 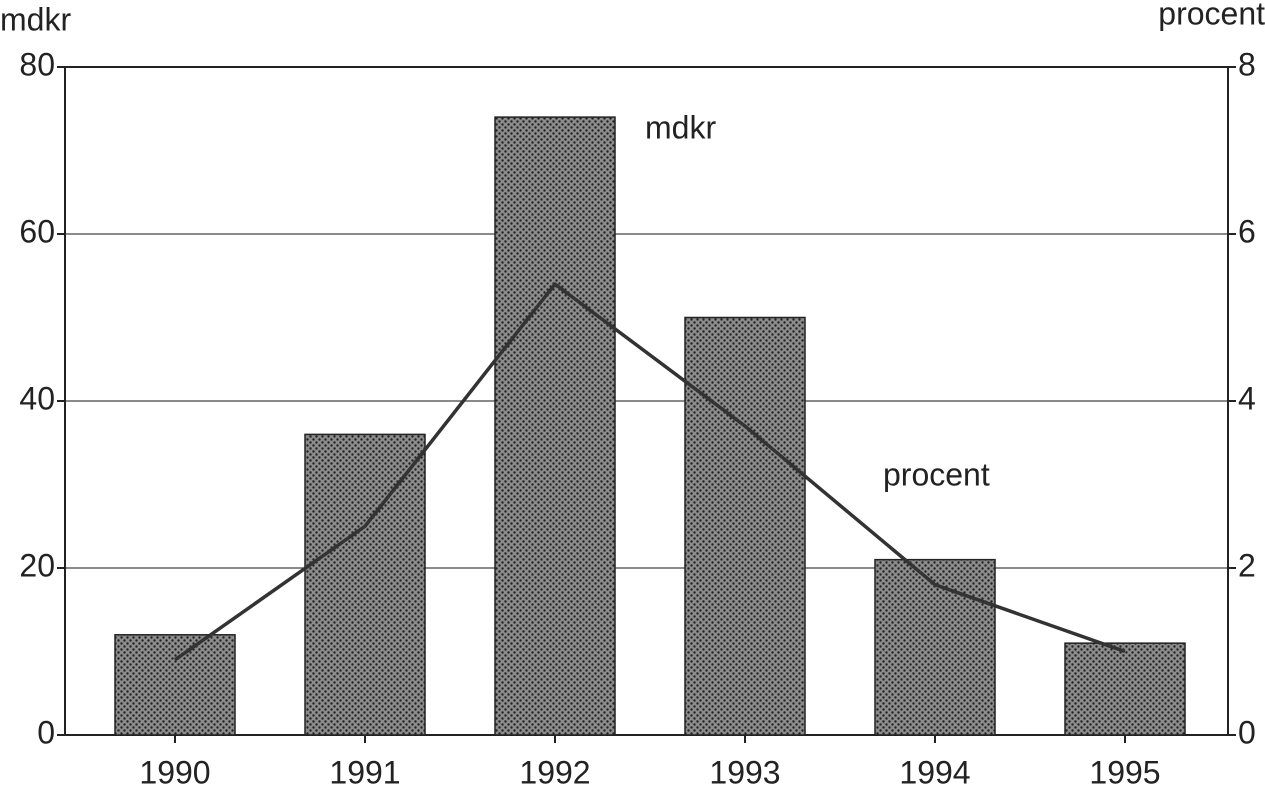 What do you see at coordinates (35, 19) in the screenshot?
I see `y-axis-title: mdkr` at bounding box center [35, 19].